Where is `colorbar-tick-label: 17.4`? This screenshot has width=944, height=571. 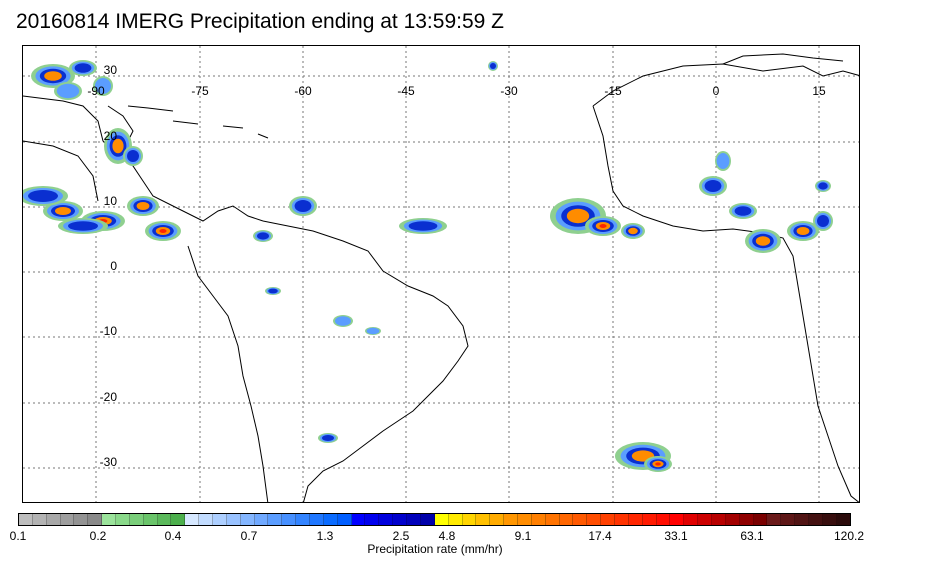 colorbar-tick-label: 17.4 is located at coordinates (600, 536).